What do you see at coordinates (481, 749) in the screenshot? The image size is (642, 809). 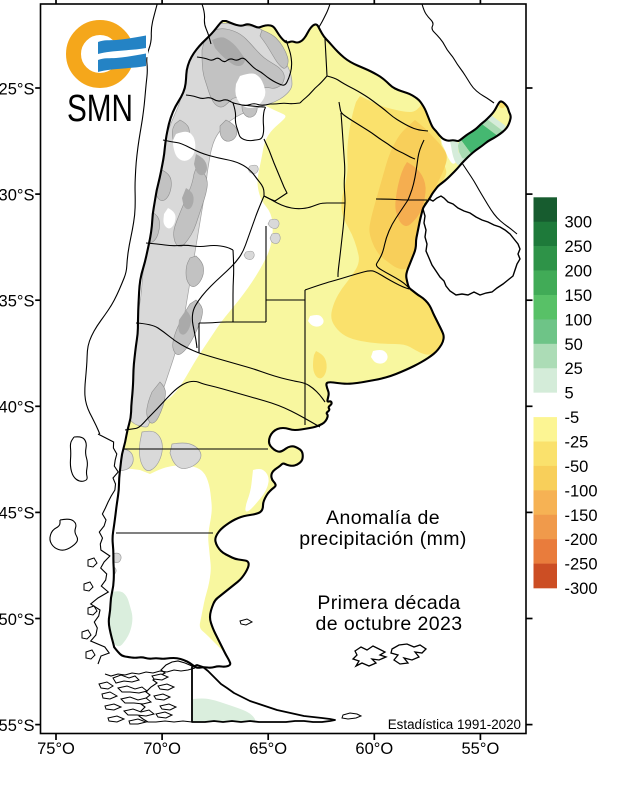 I see `svg-text: 55°O` at bounding box center [481, 749].